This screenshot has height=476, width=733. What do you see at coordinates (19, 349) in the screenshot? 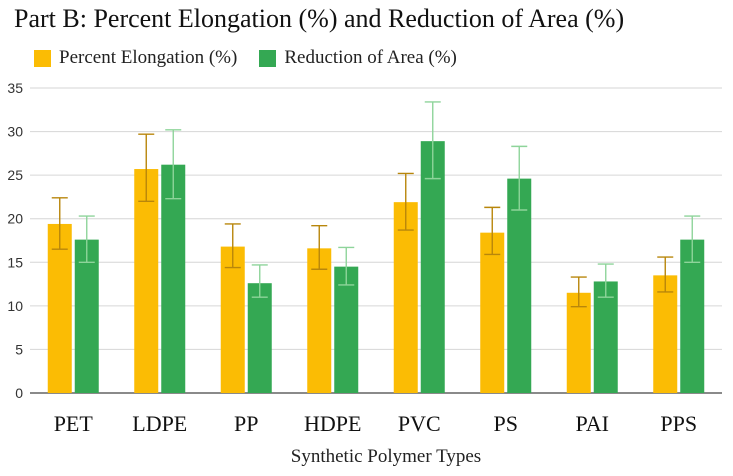
I see `y-tick-label: 5` at bounding box center [19, 349].